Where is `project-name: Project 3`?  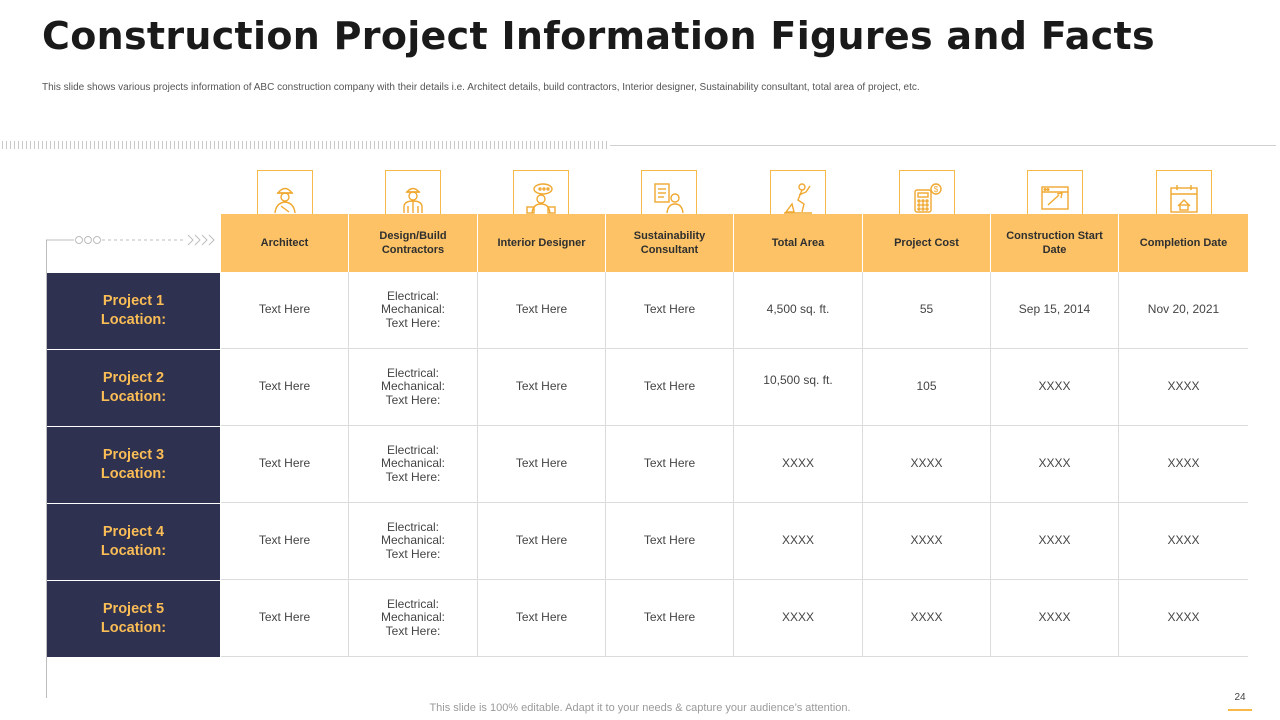 project-name: Project 3 is located at coordinates (133, 455).